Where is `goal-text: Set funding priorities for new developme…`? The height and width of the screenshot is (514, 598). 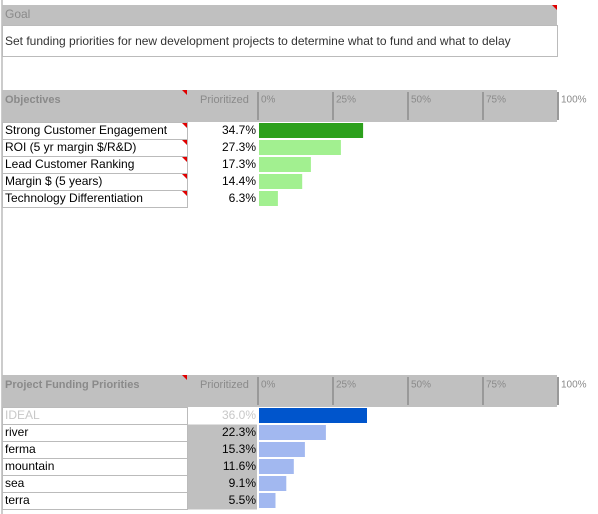
goal-text: Set funding priorities for new developme… is located at coordinates (258, 41).